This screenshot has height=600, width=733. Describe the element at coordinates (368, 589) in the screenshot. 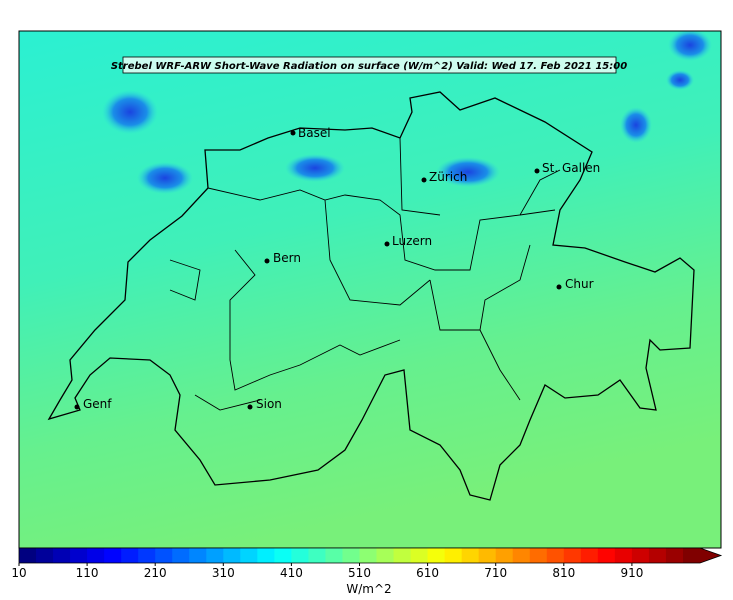

I see `colorbar-label: W/m^2` at that location.